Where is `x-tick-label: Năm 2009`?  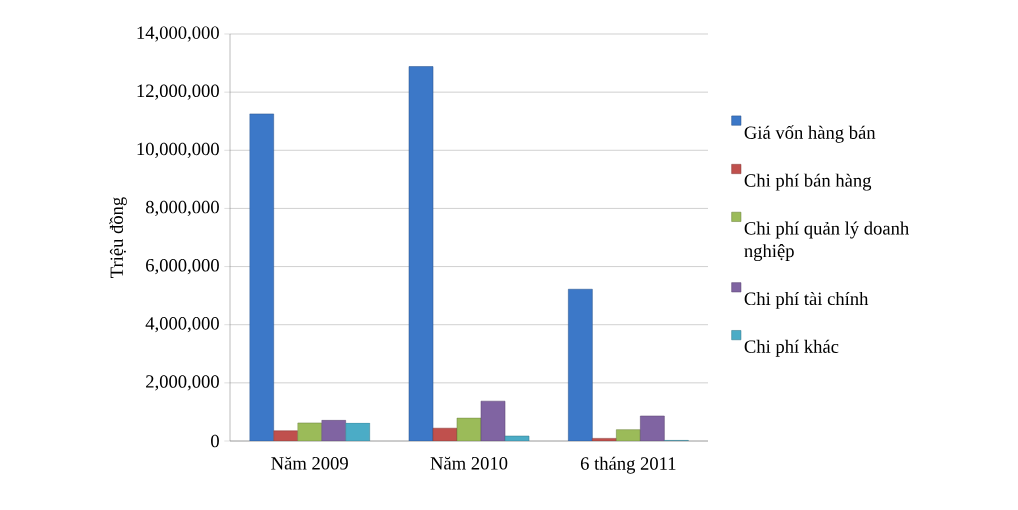 x-tick-label: Năm 2009 is located at coordinates (309, 463).